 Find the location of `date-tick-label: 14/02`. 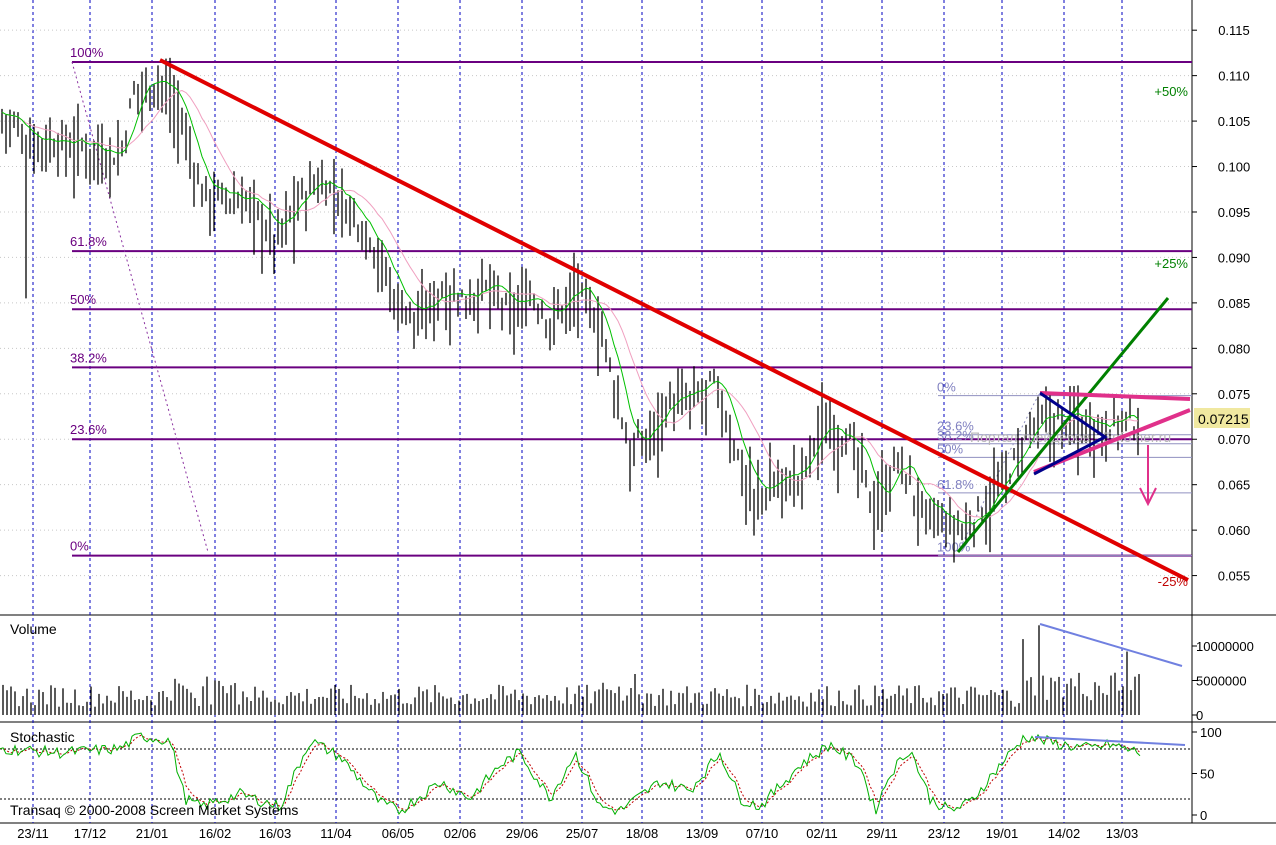

date-tick-label: 14/02 is located at coordinates (1064, 833).